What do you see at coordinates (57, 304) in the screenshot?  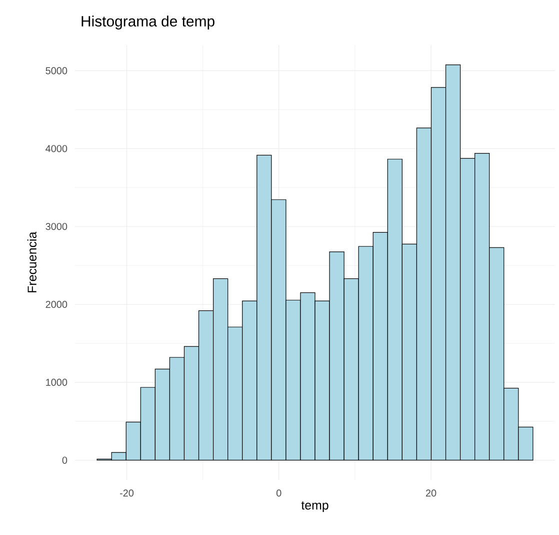 I see `y-tick-label: 2000` at bounding box center [57, 304].